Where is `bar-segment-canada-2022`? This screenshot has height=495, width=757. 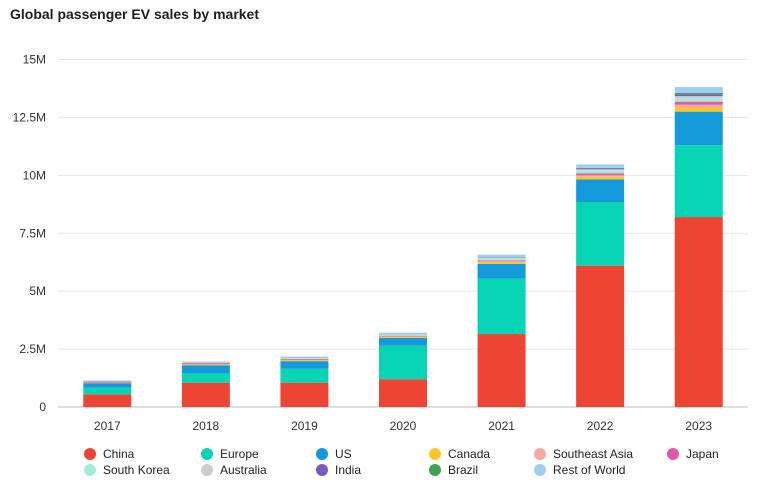 bar-segment-canada-2022 is located at coordinates (600, 178).